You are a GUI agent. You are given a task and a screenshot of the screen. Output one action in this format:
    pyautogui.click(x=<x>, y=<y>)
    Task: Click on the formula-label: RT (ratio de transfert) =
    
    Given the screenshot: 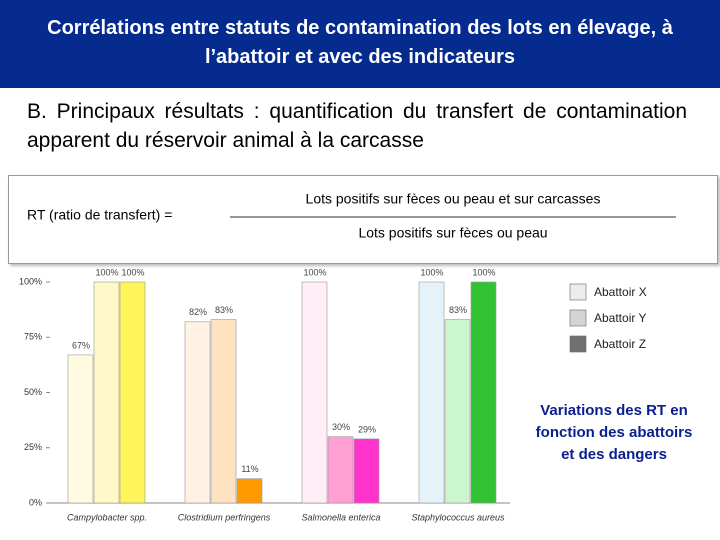 What is the action you would take?
    pyautogui.click(x=99, y=215)
    